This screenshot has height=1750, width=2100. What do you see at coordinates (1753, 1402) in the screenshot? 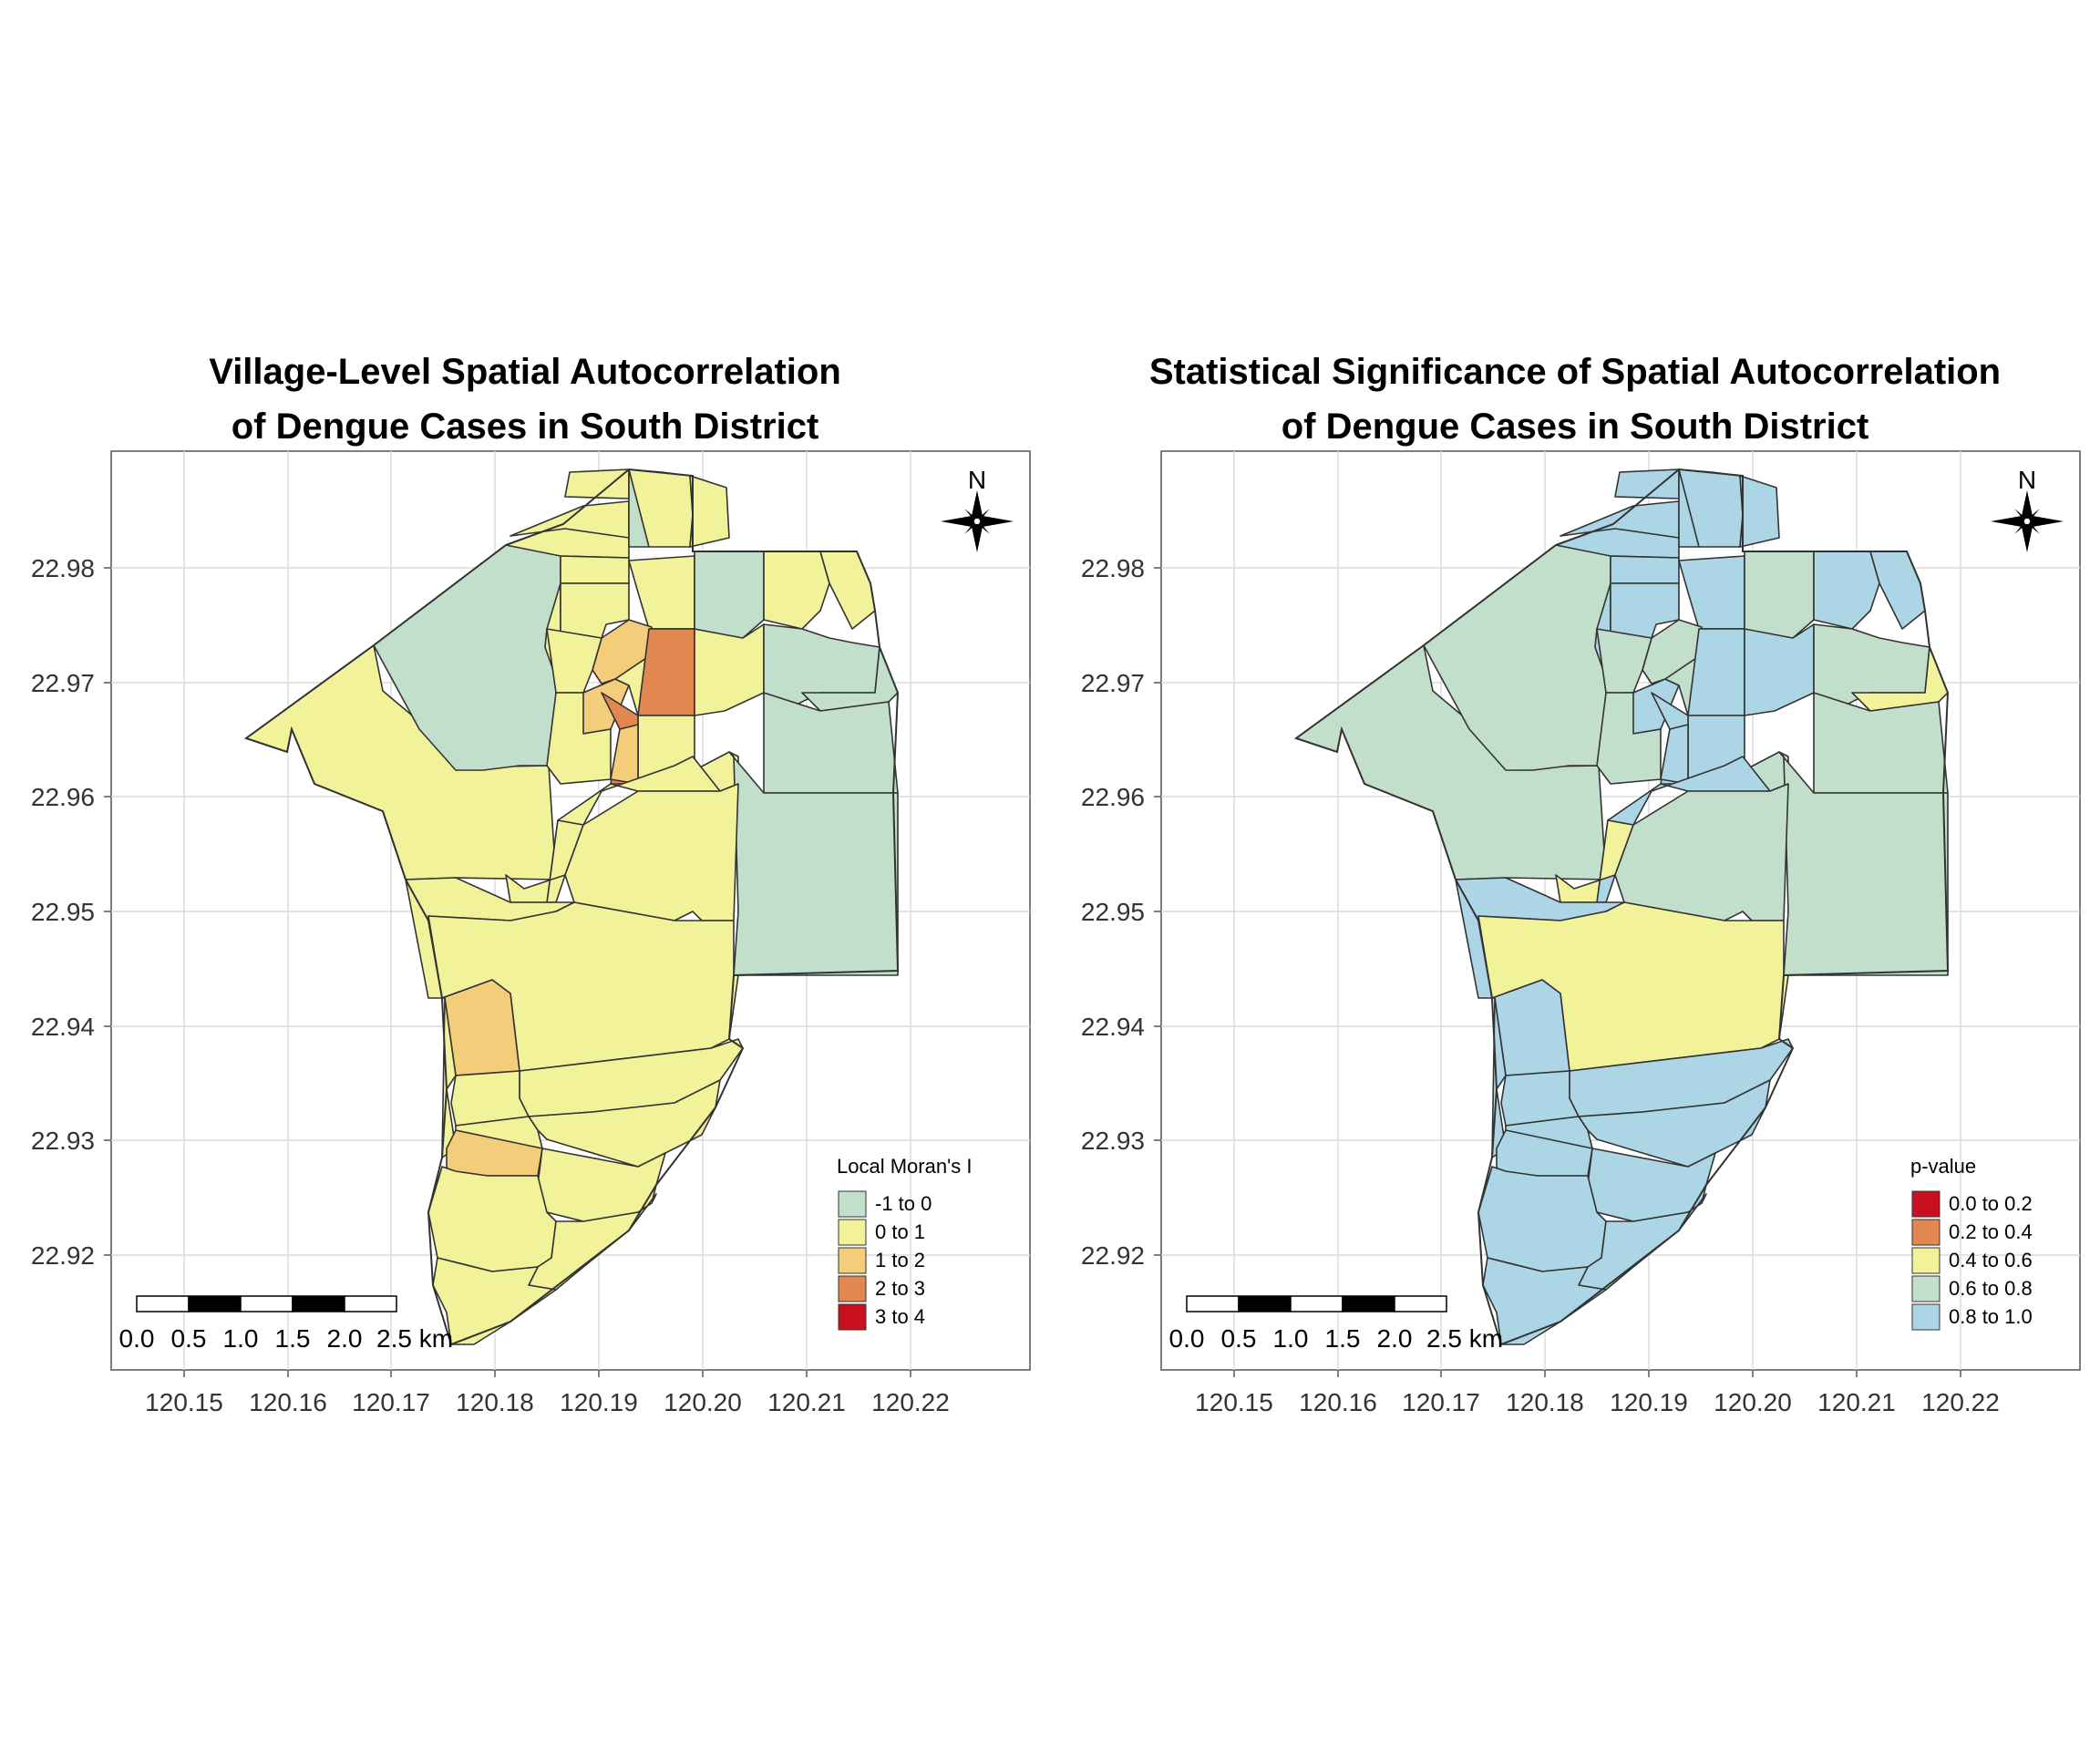
I see `x-tick-label: 120.20` at bounding box center [1753, 1402].